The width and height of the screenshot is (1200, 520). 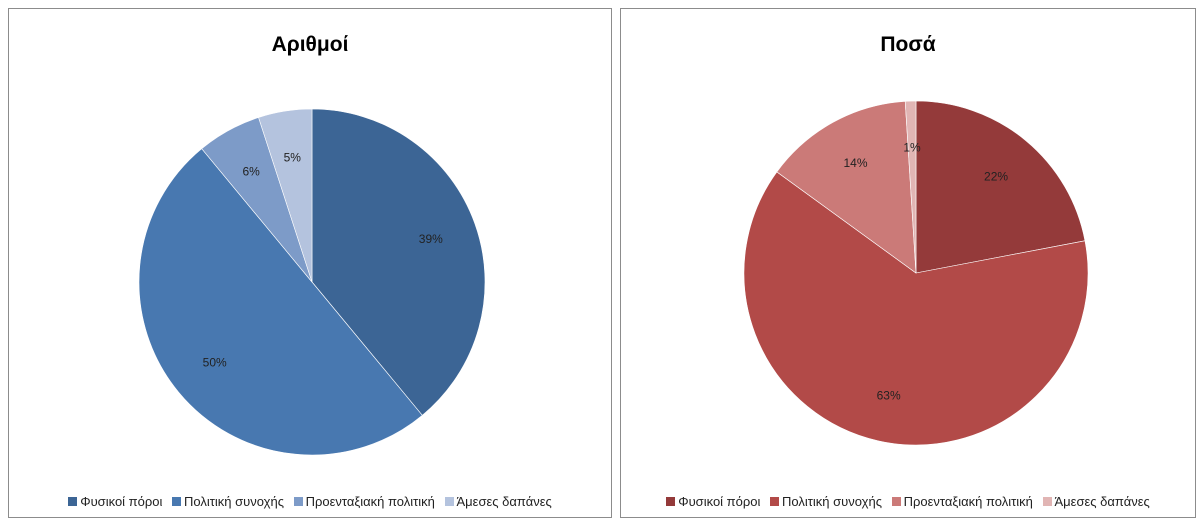 I want to click on data-label: 6%, so click(x=251, y=171).